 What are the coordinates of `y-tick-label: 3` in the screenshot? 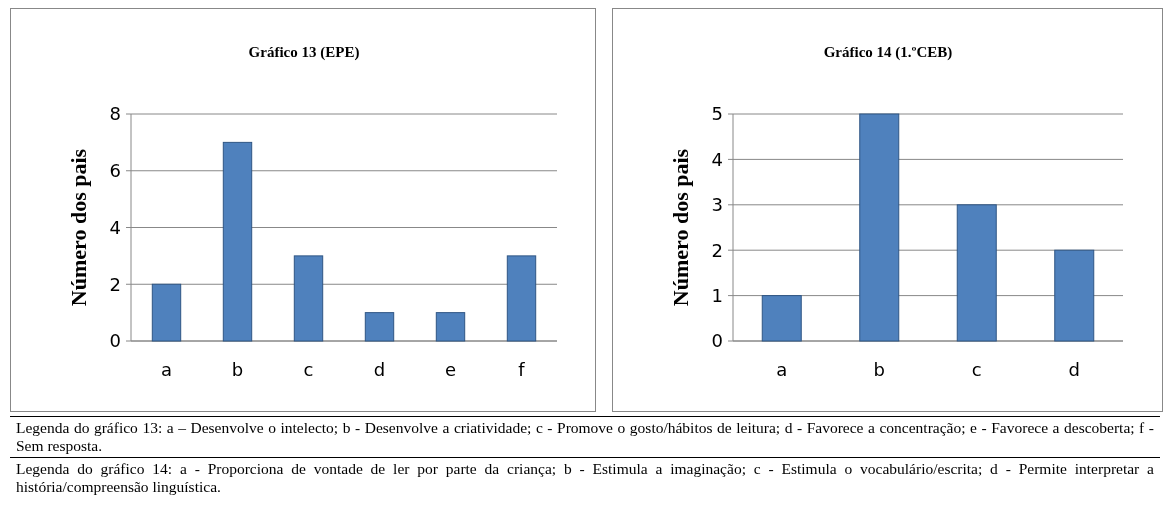 It's located at (718, 205).